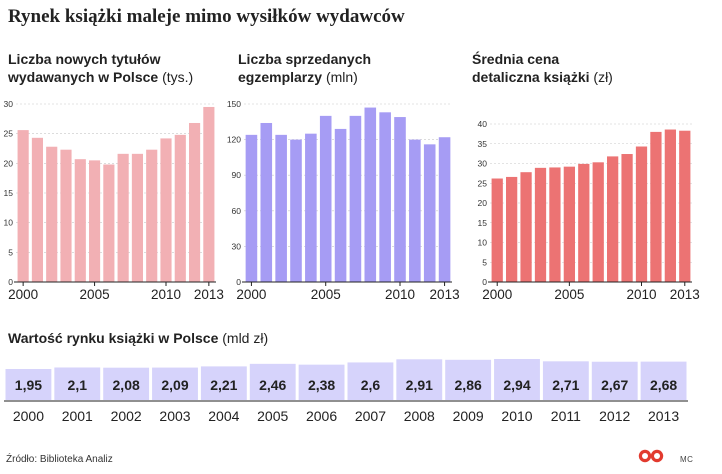 The height and width of the screenshot is (474, 722). Describe the element at coordinates (9, 193) in the screenshot. I see `y-tick-label: 15` at that location.